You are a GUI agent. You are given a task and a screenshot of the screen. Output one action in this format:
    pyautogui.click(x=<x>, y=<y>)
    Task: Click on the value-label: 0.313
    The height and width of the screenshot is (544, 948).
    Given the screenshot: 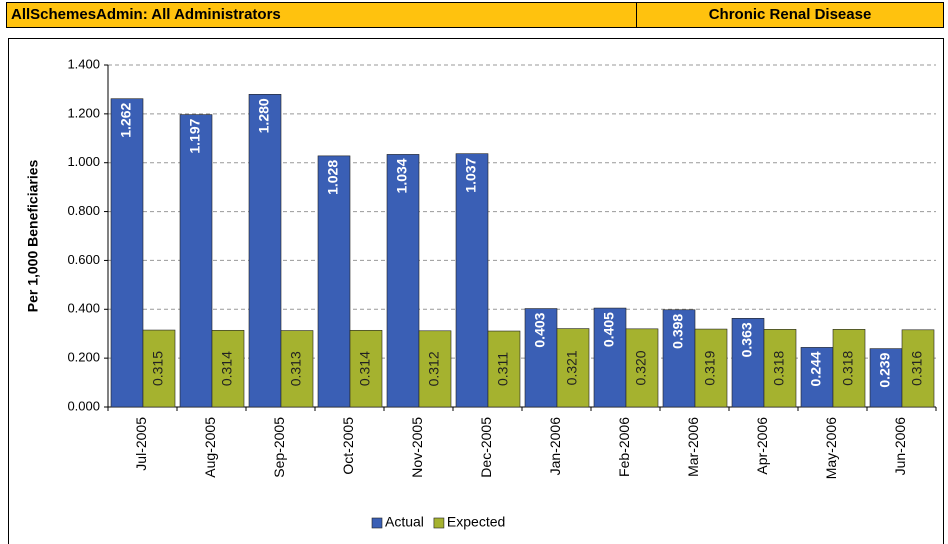 What is the action you would take?
    pyautogui.click(x=296, y=368)
    